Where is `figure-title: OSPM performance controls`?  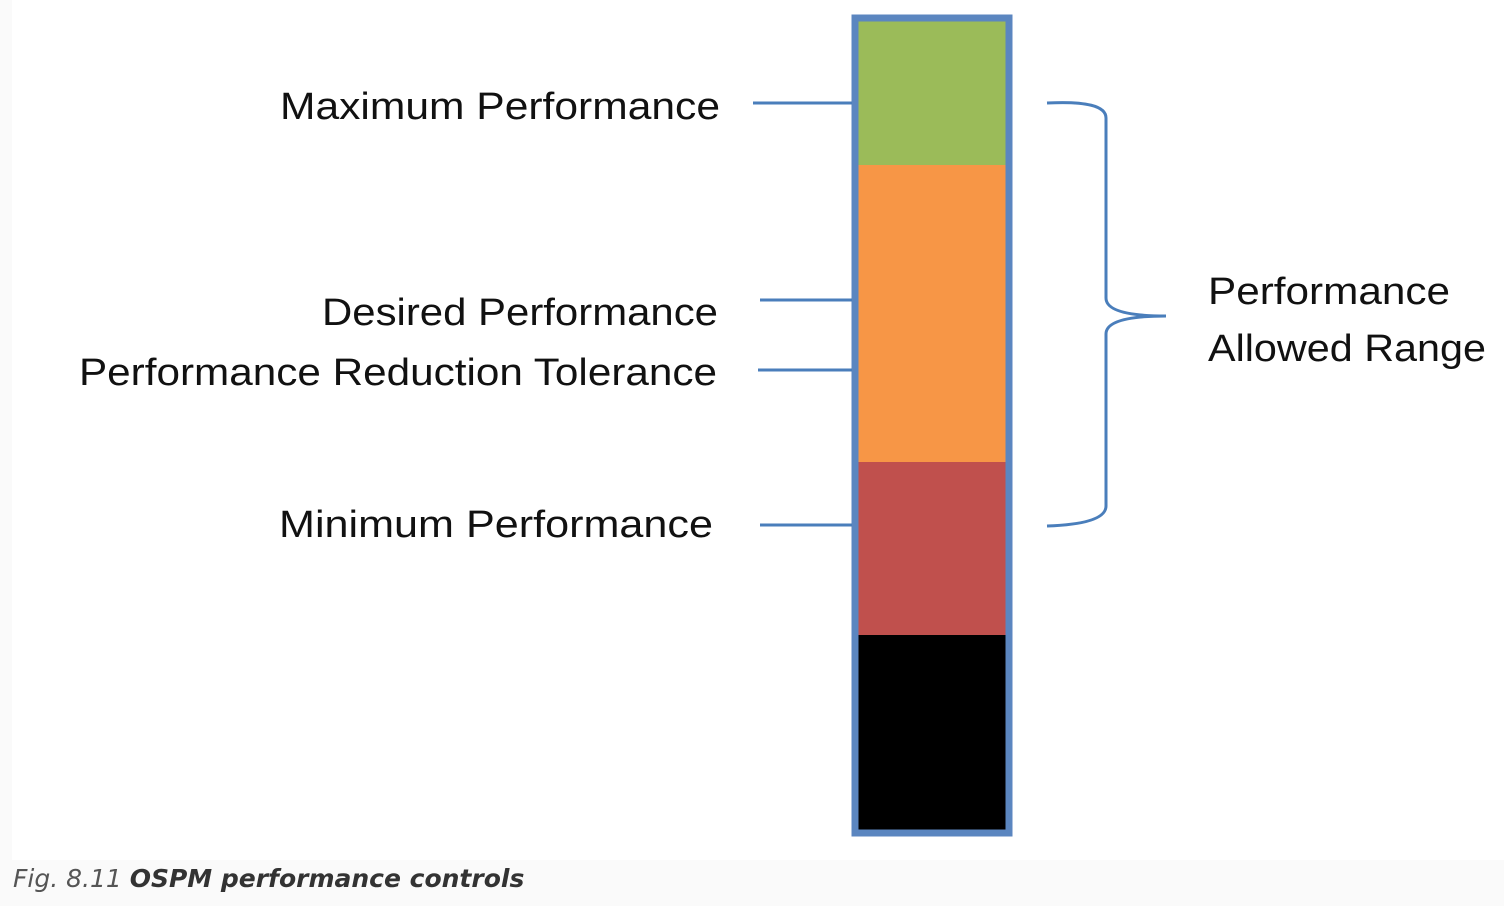
figure-title: OSPM performance controls is located at coordinates (327, 878).